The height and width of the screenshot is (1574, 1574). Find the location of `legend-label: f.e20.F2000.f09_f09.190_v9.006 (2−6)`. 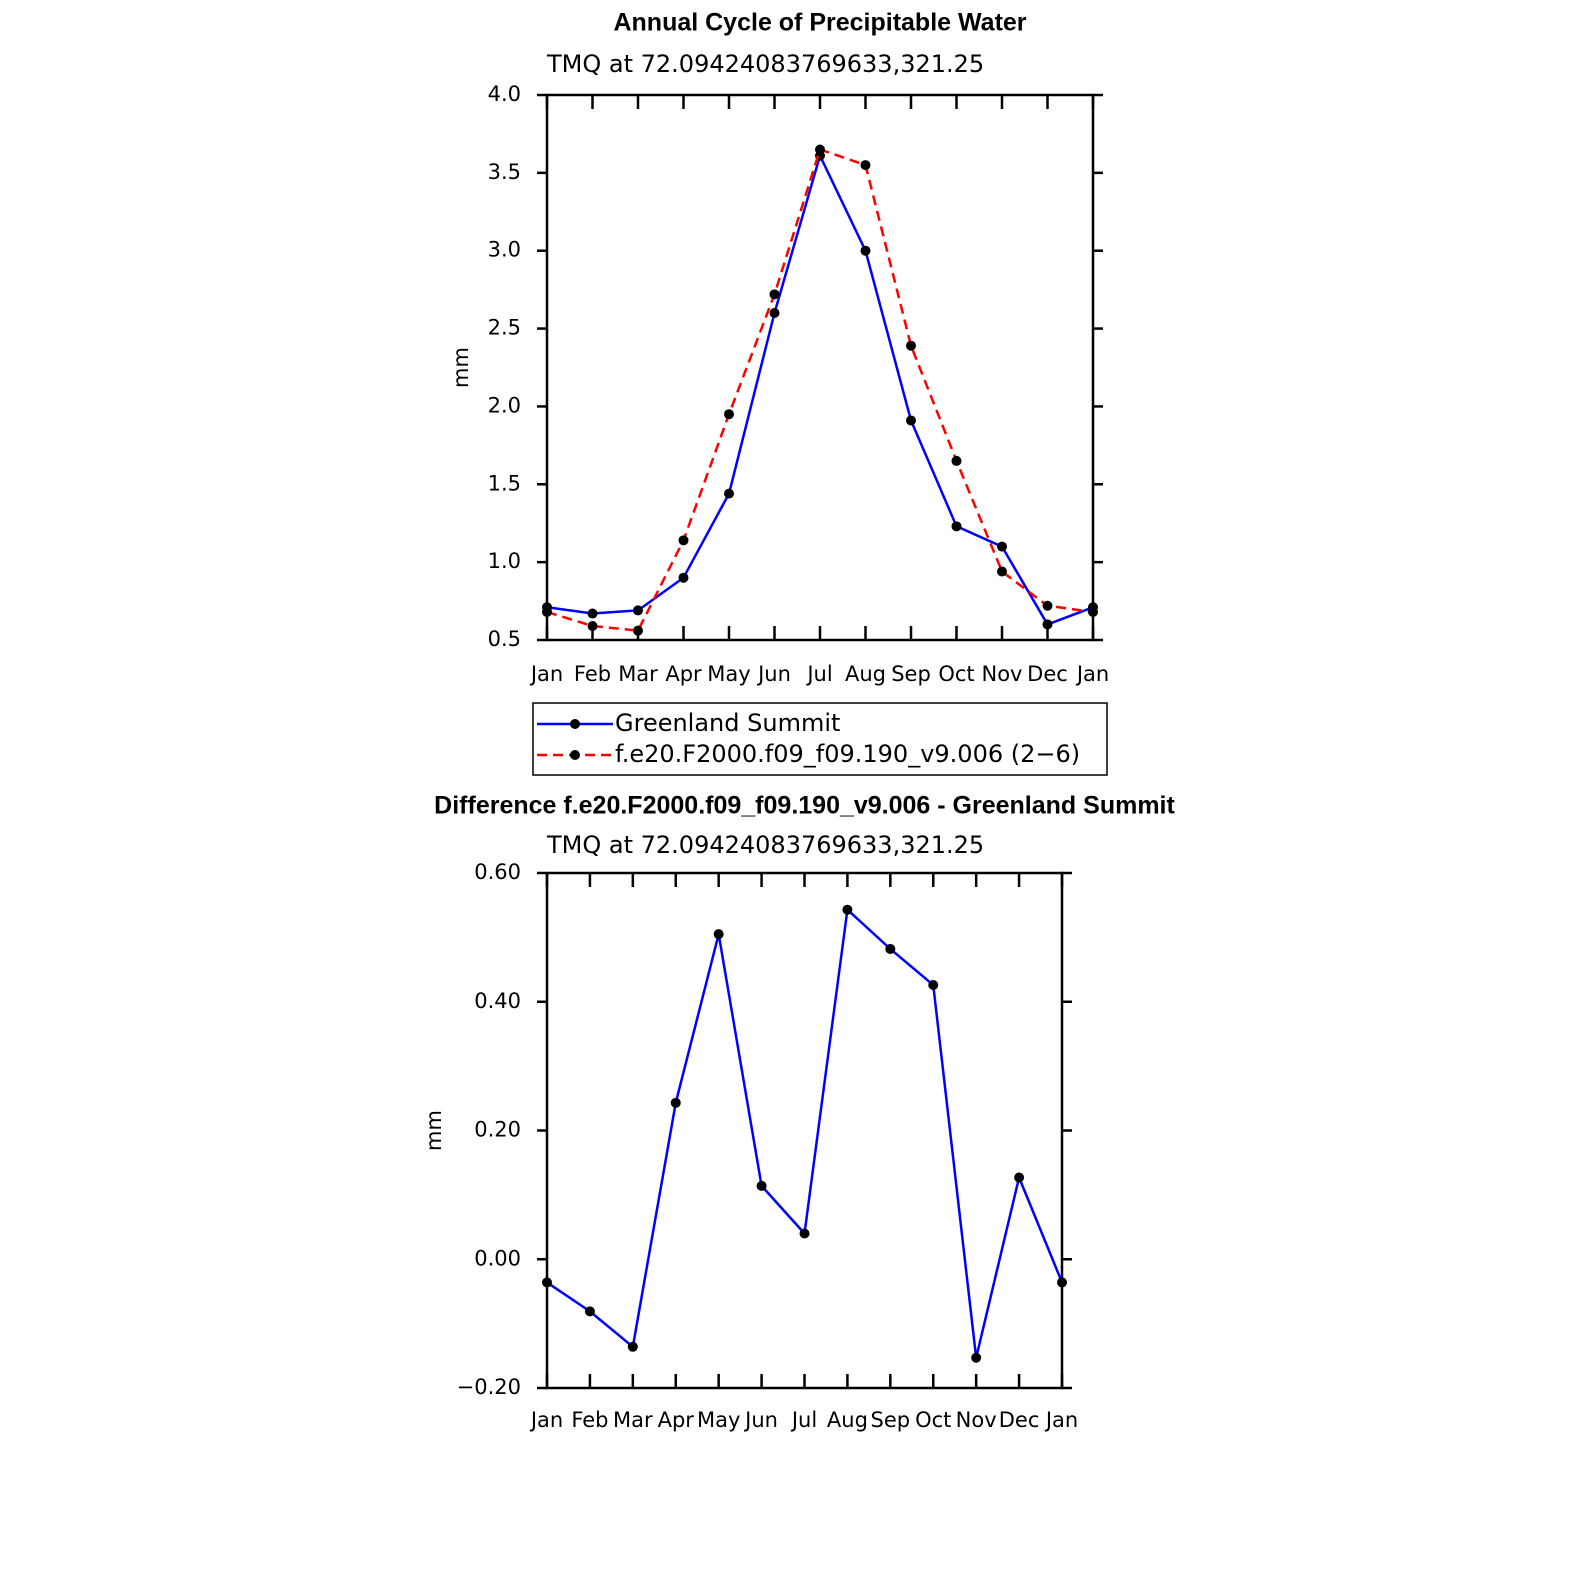

legend-label: f.e20.F2000.f09_f09.190_v9.006 (2−6) is located at coordinates (847, 754).